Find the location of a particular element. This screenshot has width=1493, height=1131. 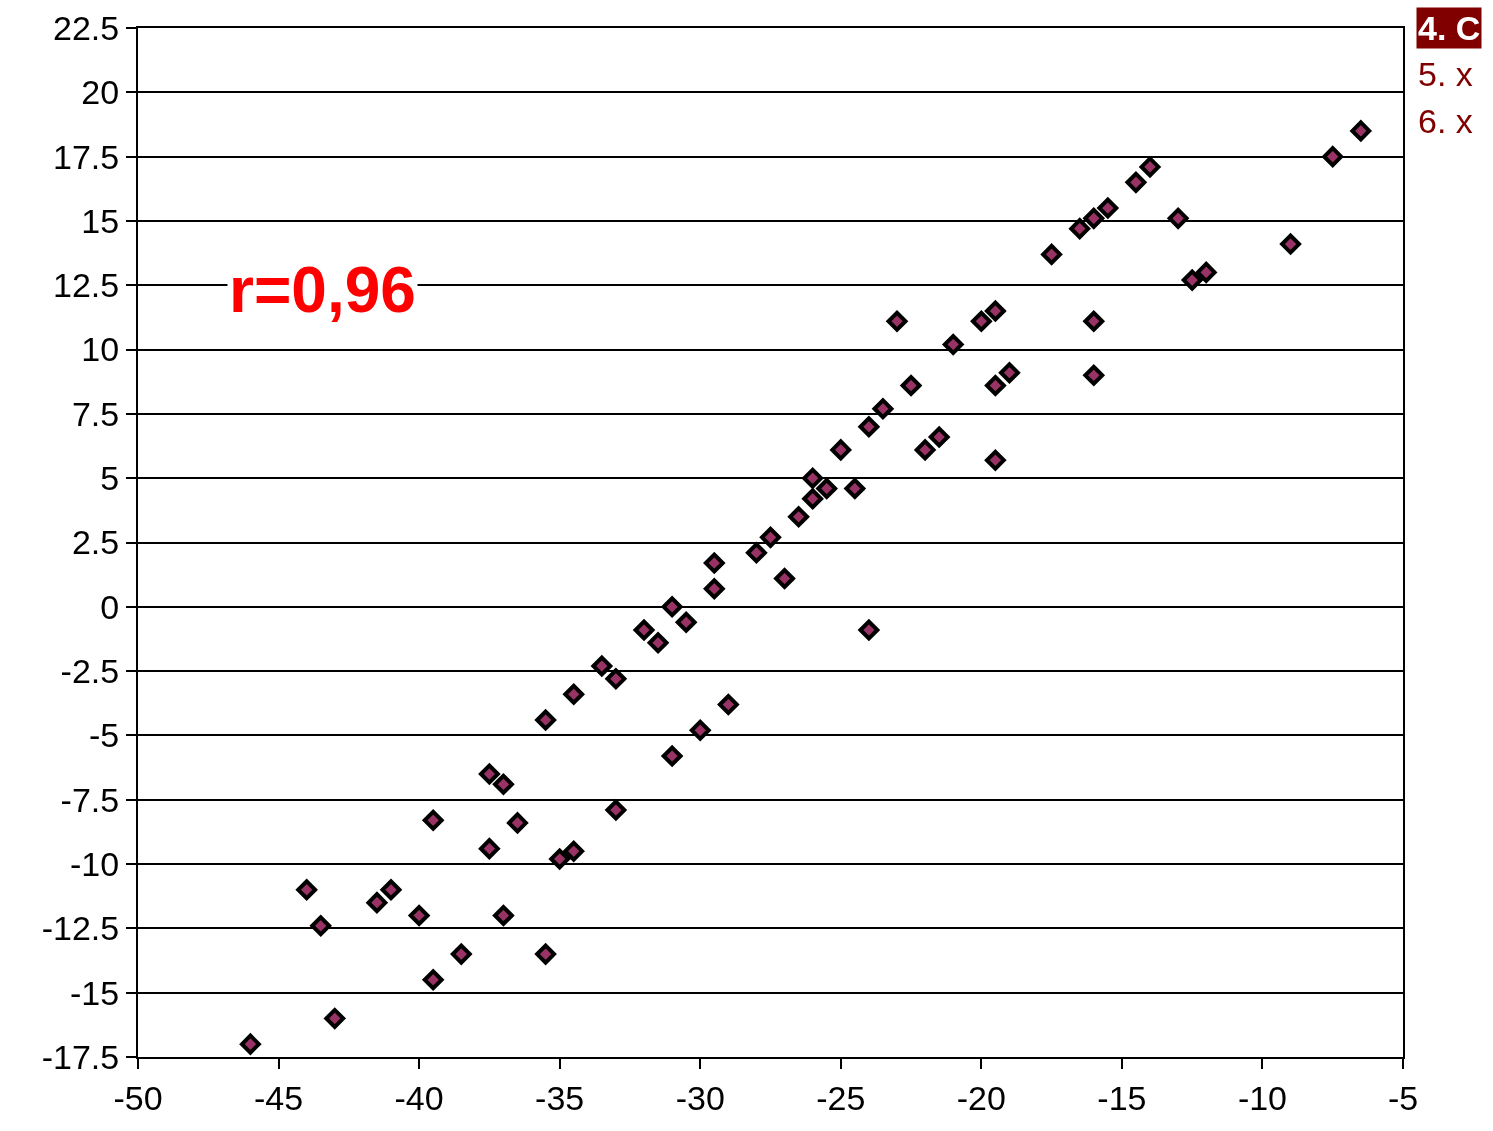

y-tick-label: -12.5 is located at coordinates (80, 928).